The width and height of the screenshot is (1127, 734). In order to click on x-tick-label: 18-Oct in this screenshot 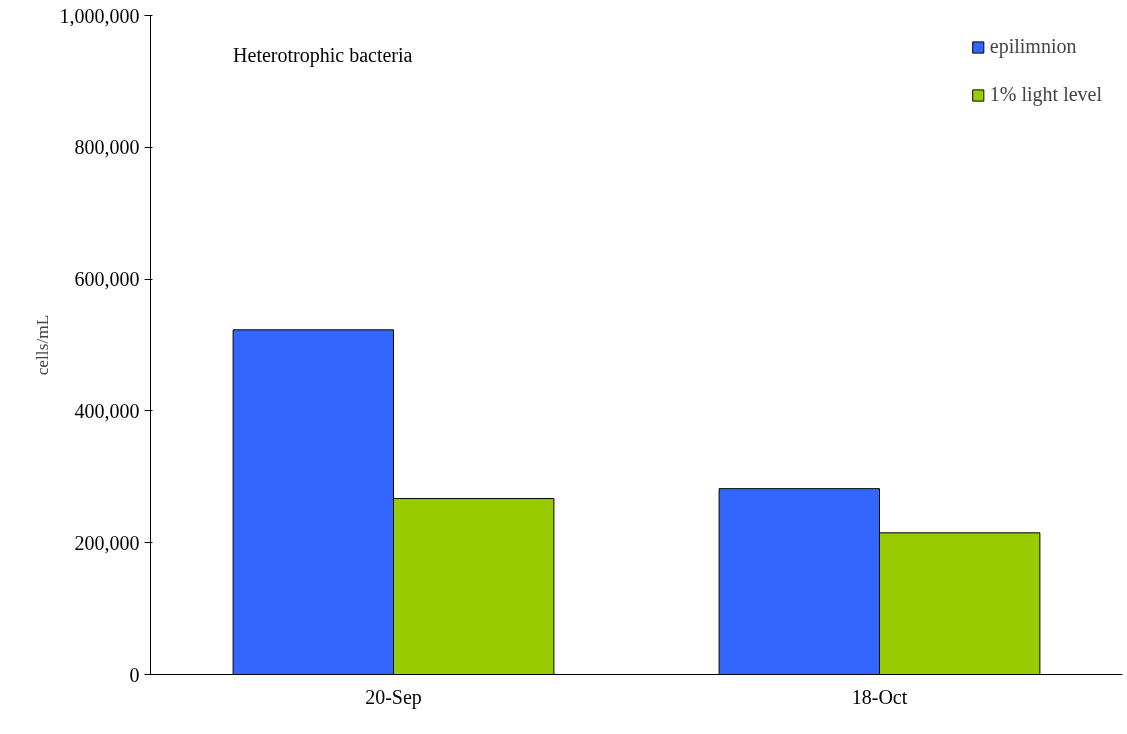, I will do `click(879, 696)`.